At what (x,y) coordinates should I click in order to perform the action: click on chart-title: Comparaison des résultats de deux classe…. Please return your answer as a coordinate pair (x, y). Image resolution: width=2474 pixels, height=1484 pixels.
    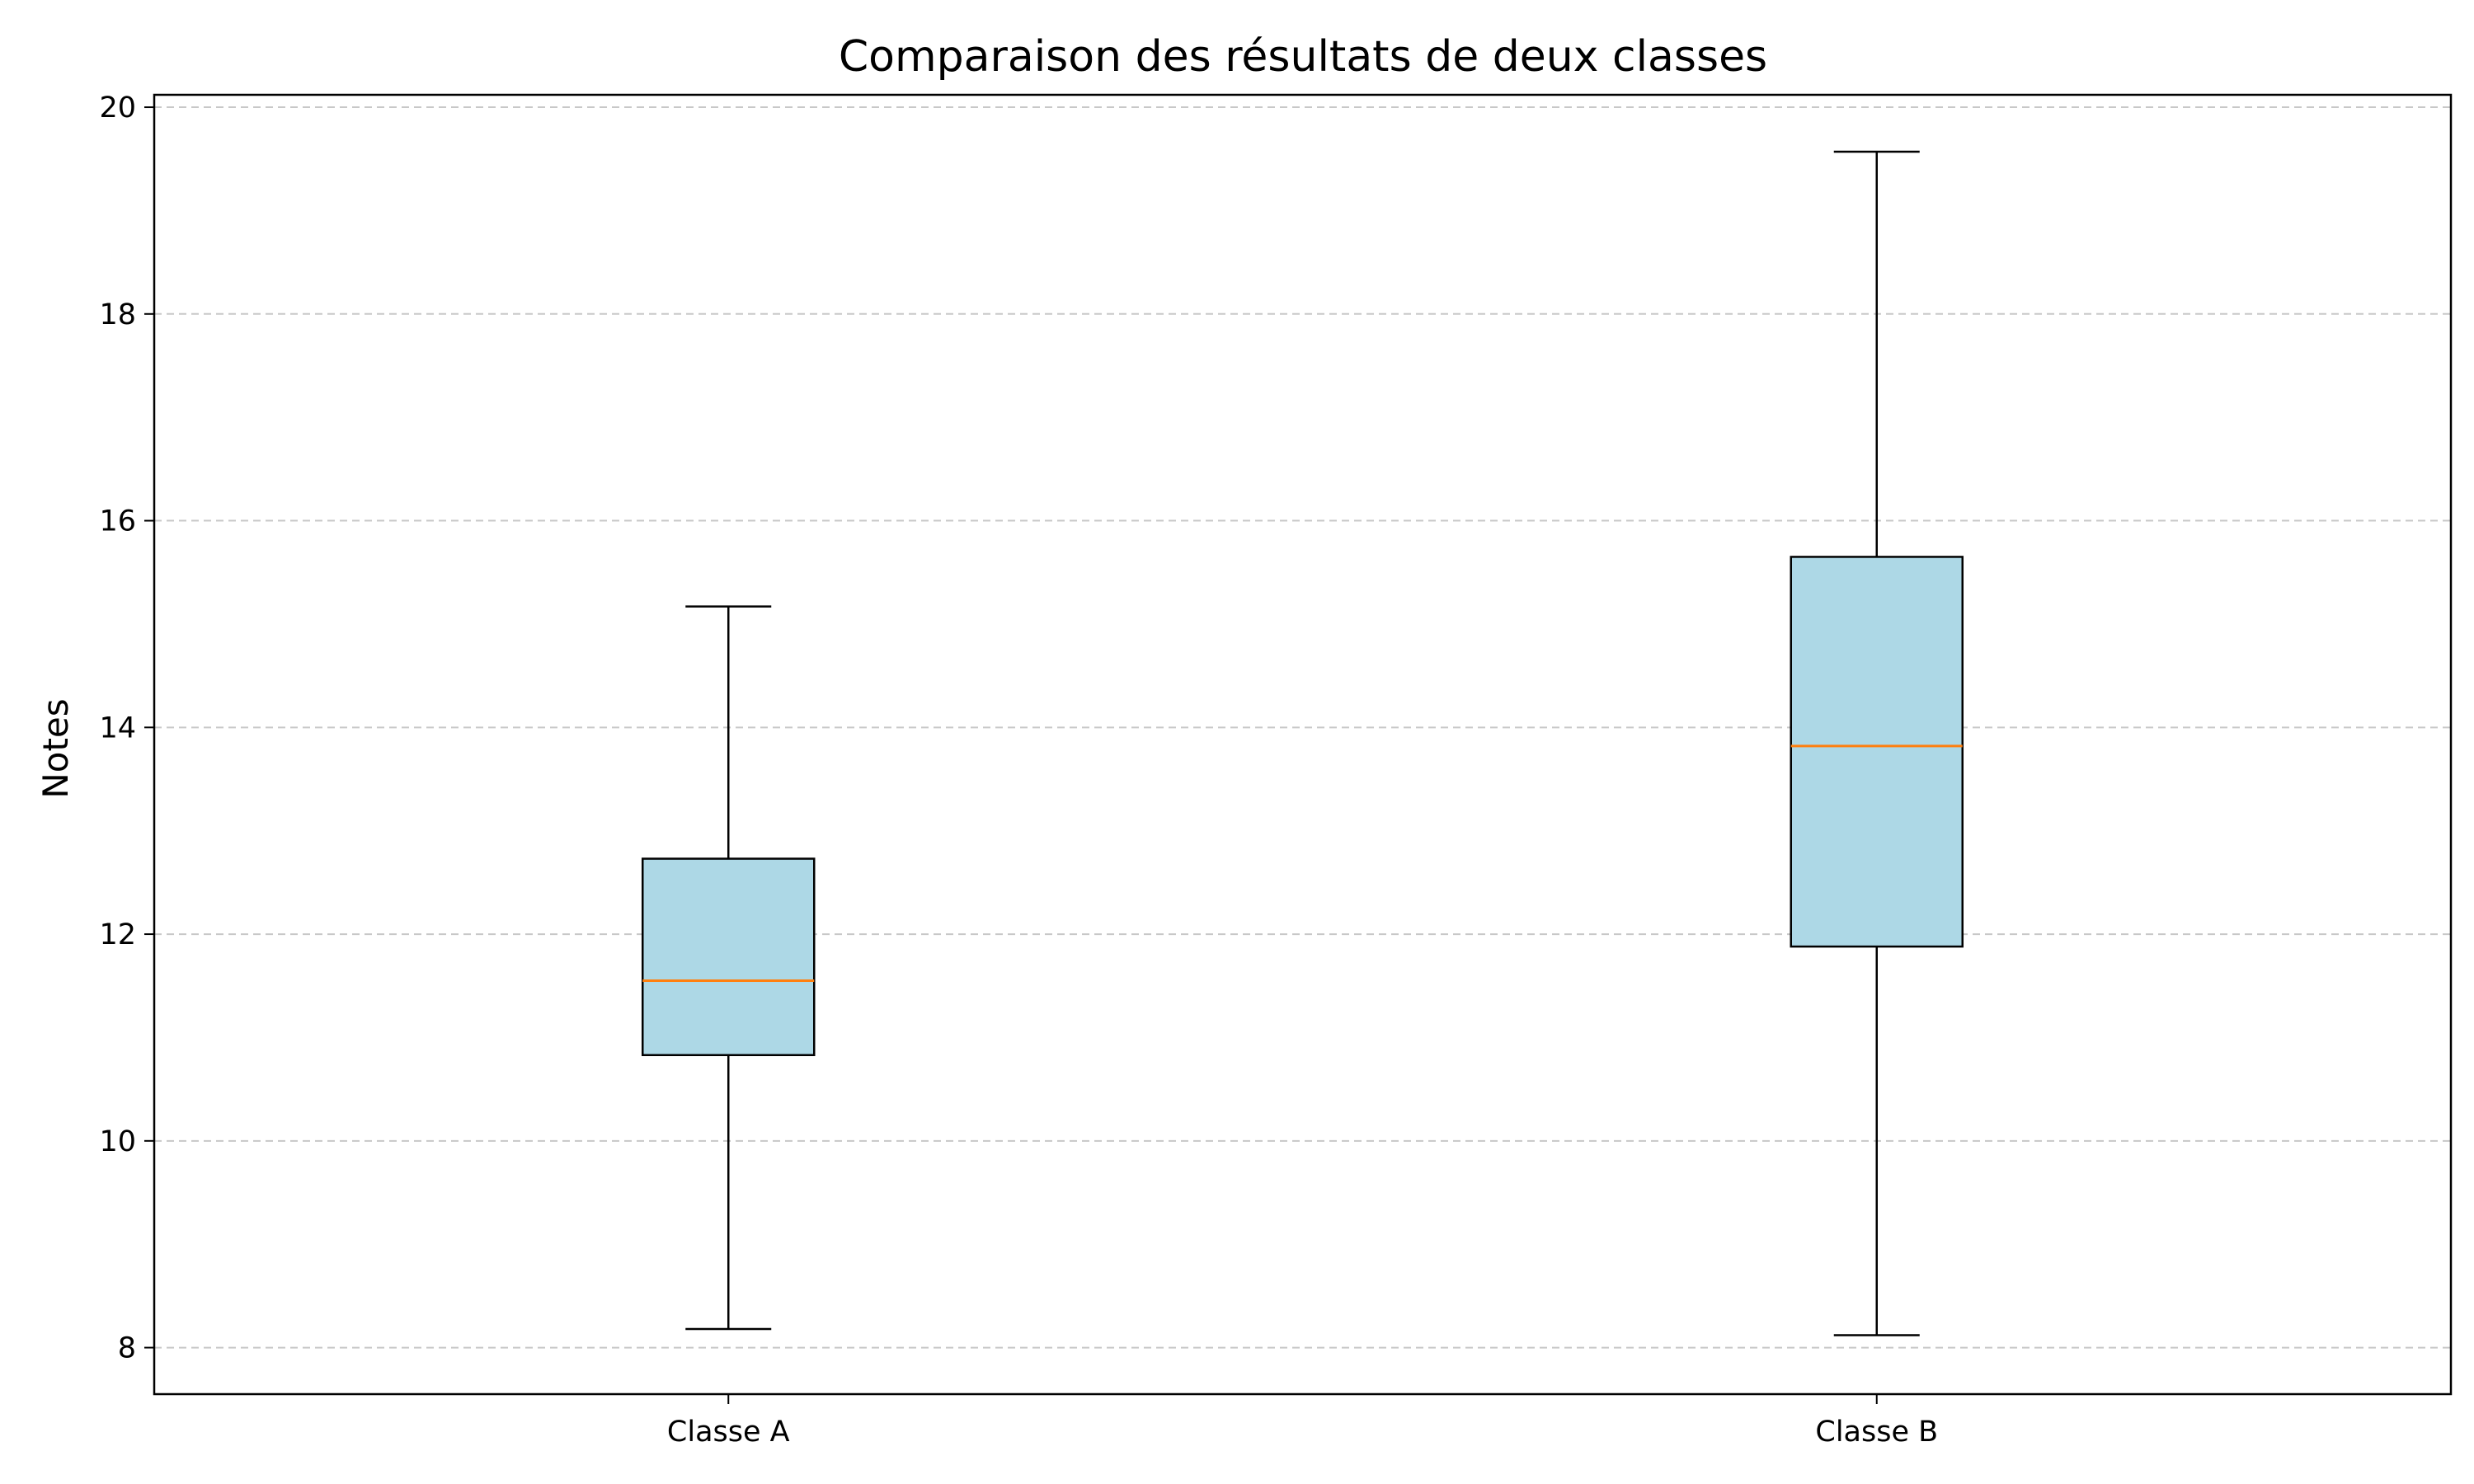
    Looking at the image, I should click on (1303, 57).